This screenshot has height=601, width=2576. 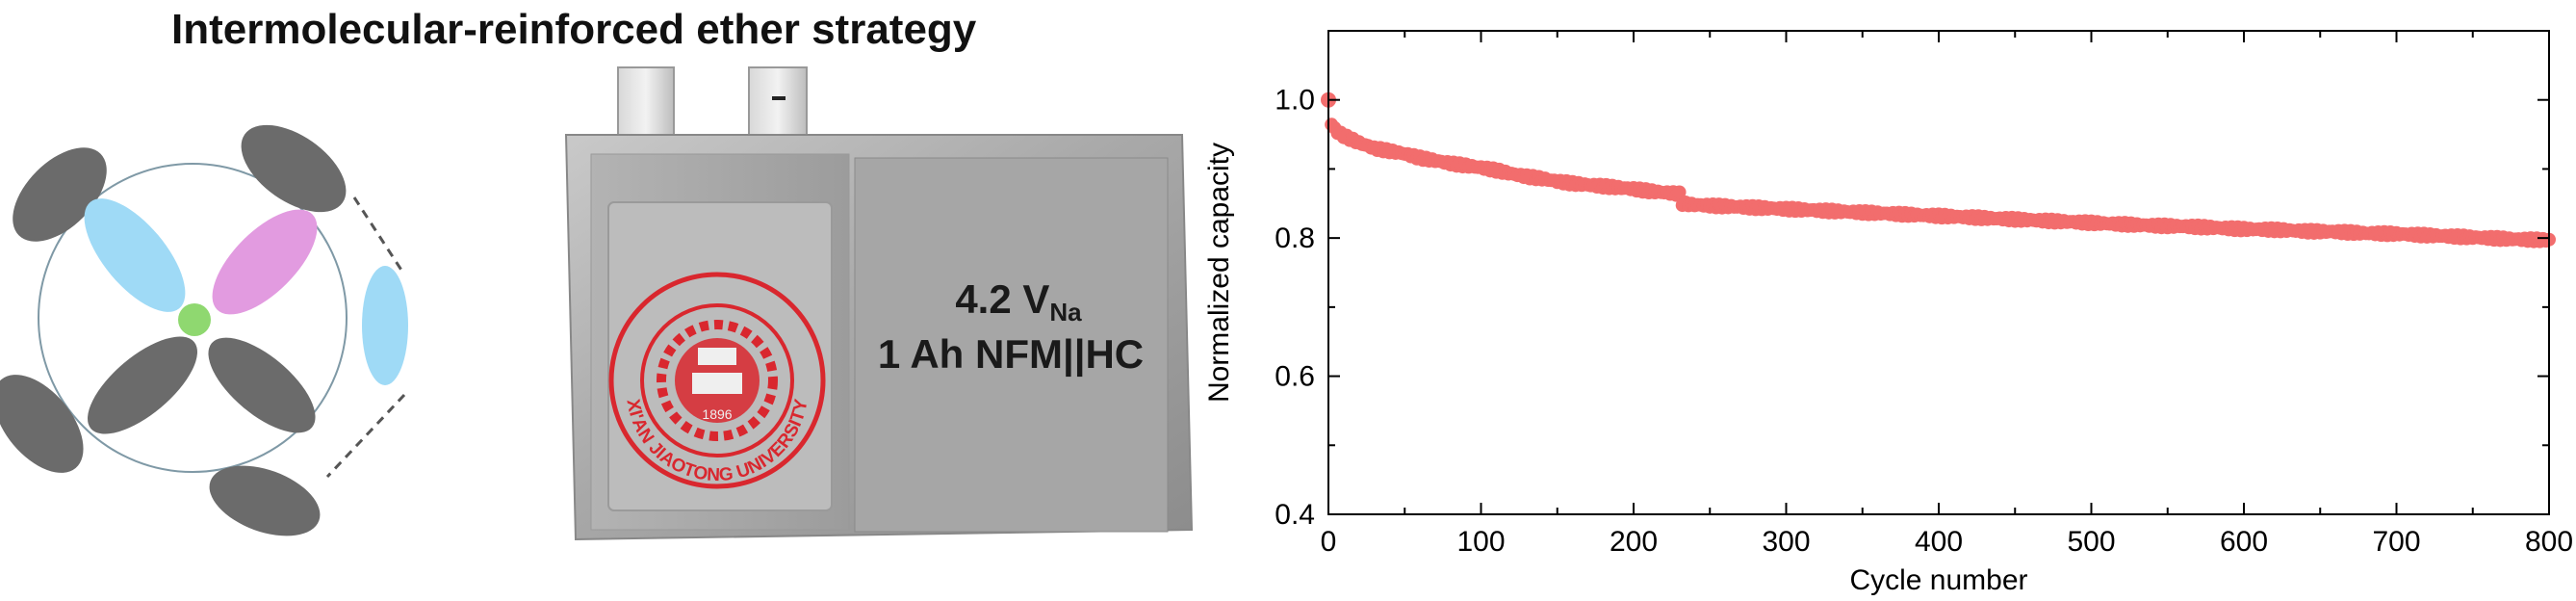 What do you see at coordinates (1295, 377) in the screenshot?
I see `y-tick-label: 0.6` at bounding box center [1295, 377].